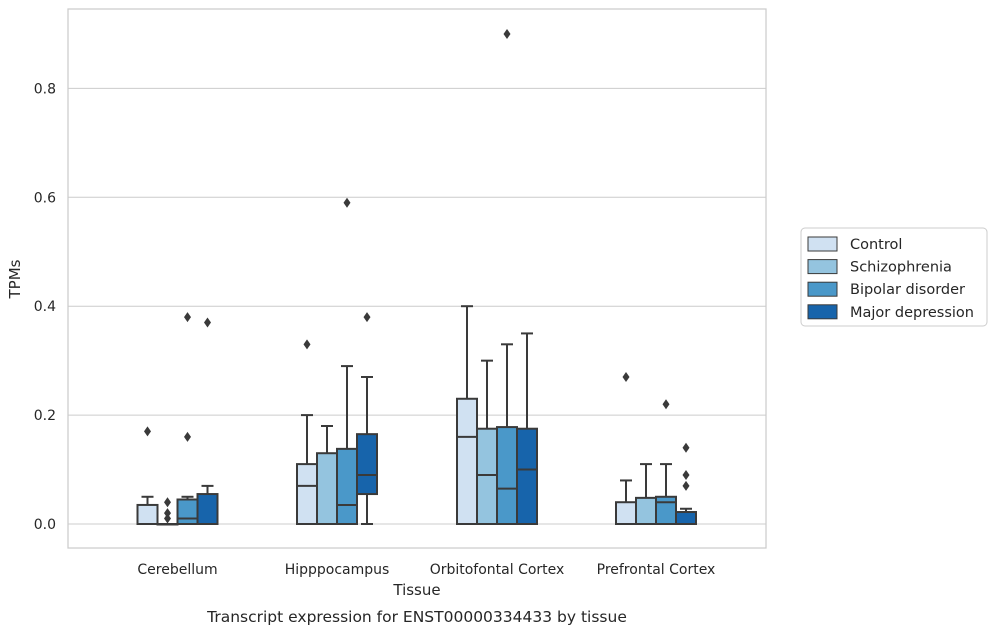 The height and width of the screenshot is (634, 997). I want to click on legend-frame, so click(894, 277).